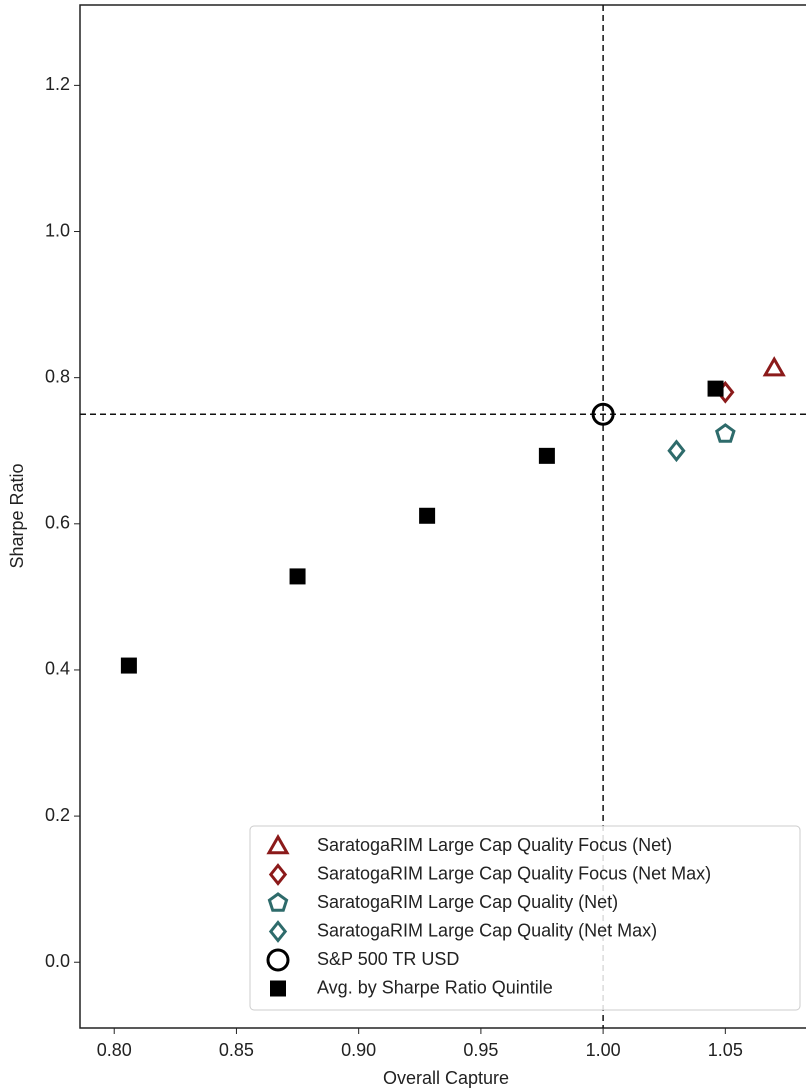 The height and width of the screenshot is (1092, 806). I want to click on x-tick-label: 0.80, so click(114, 1050).